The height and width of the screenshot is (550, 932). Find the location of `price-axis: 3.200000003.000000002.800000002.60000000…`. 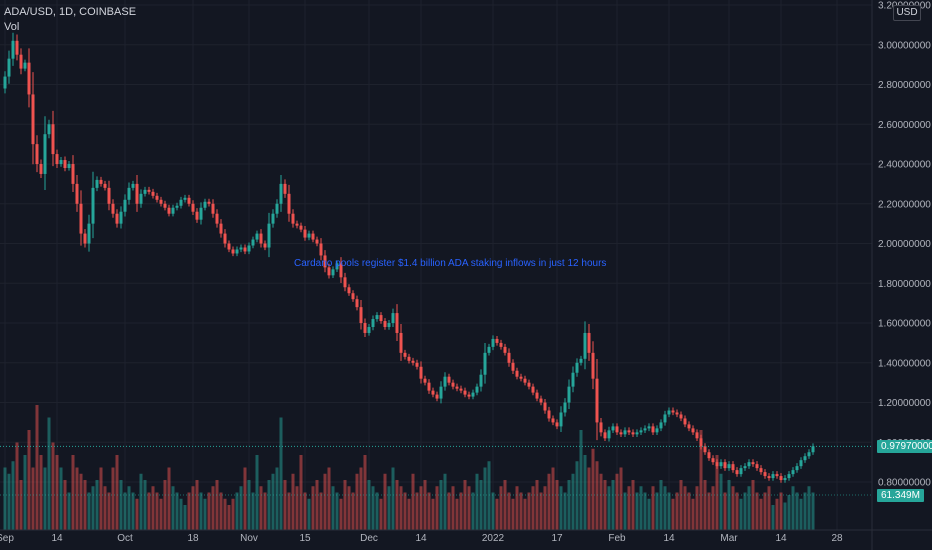

price-axis: 3.200000003.000000002.800000002.60000000… is located at coordinates (901, 275).